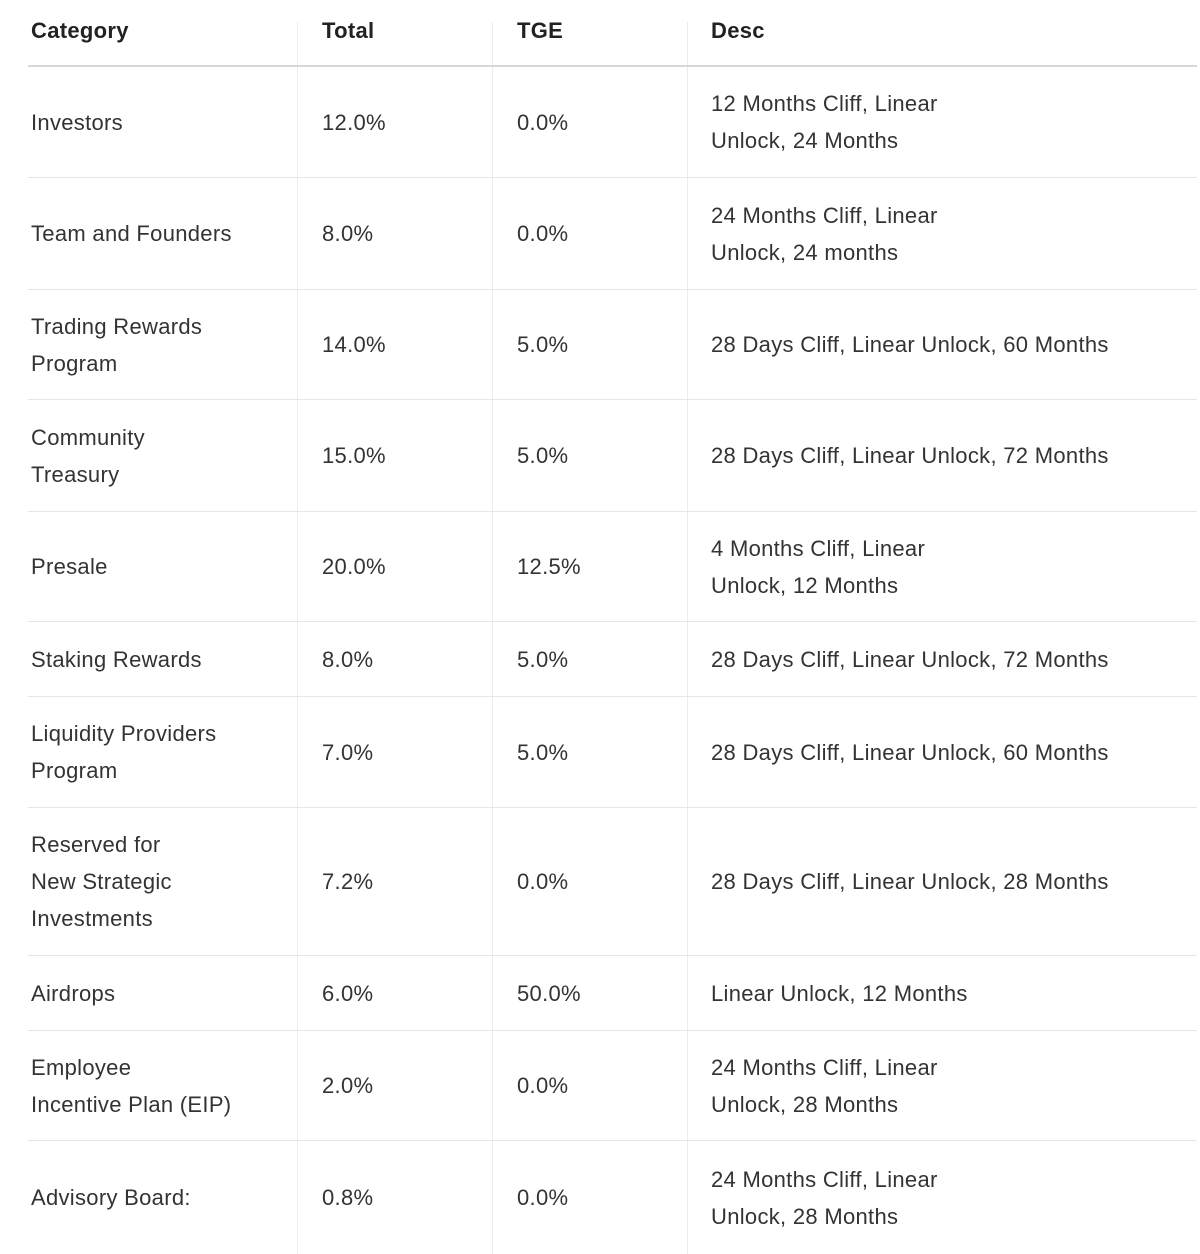 This screenshot has width=1200, height=1254. What do you see at coordinates (111, 1197) in the screenshot?
I see `cell-text: Advisory Board:` at bounding box center [111, 1197].